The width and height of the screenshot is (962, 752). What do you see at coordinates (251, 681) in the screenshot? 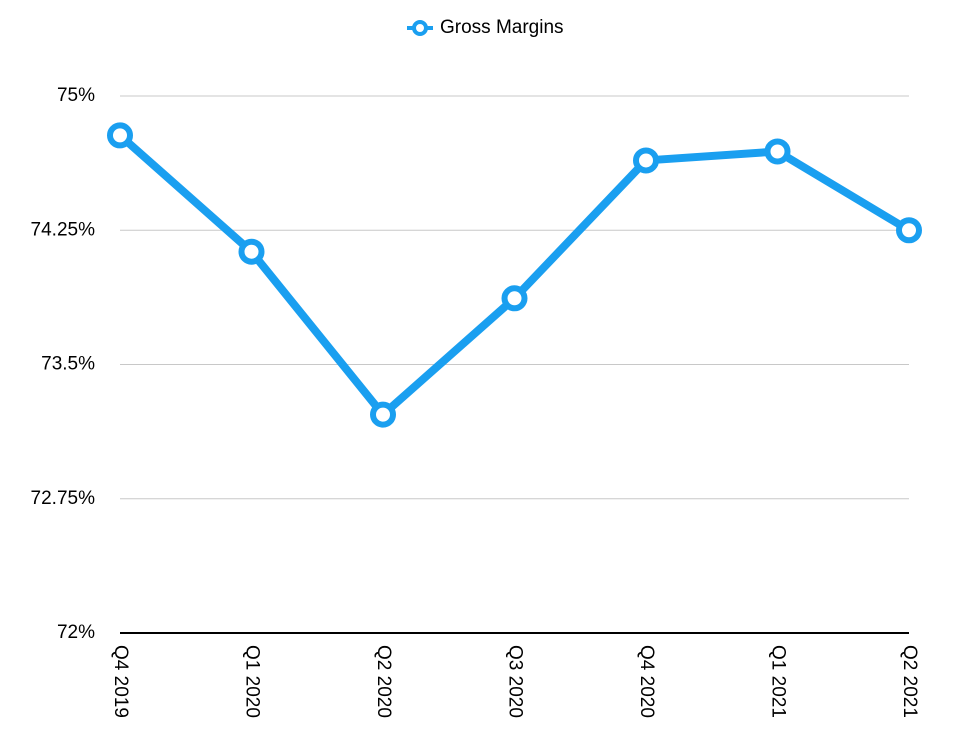
I see `x-tick-label: Q1 2020` at bounding box center [251, 681].